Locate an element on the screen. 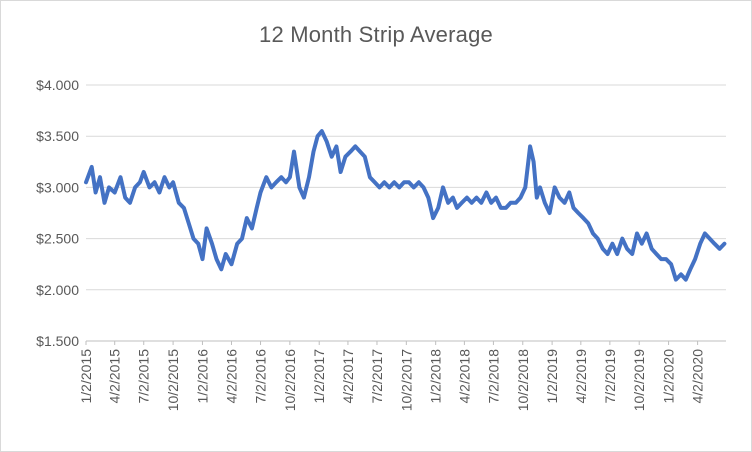  x-tick-label: 1/2/2020 is located at coordinates (669, 376).